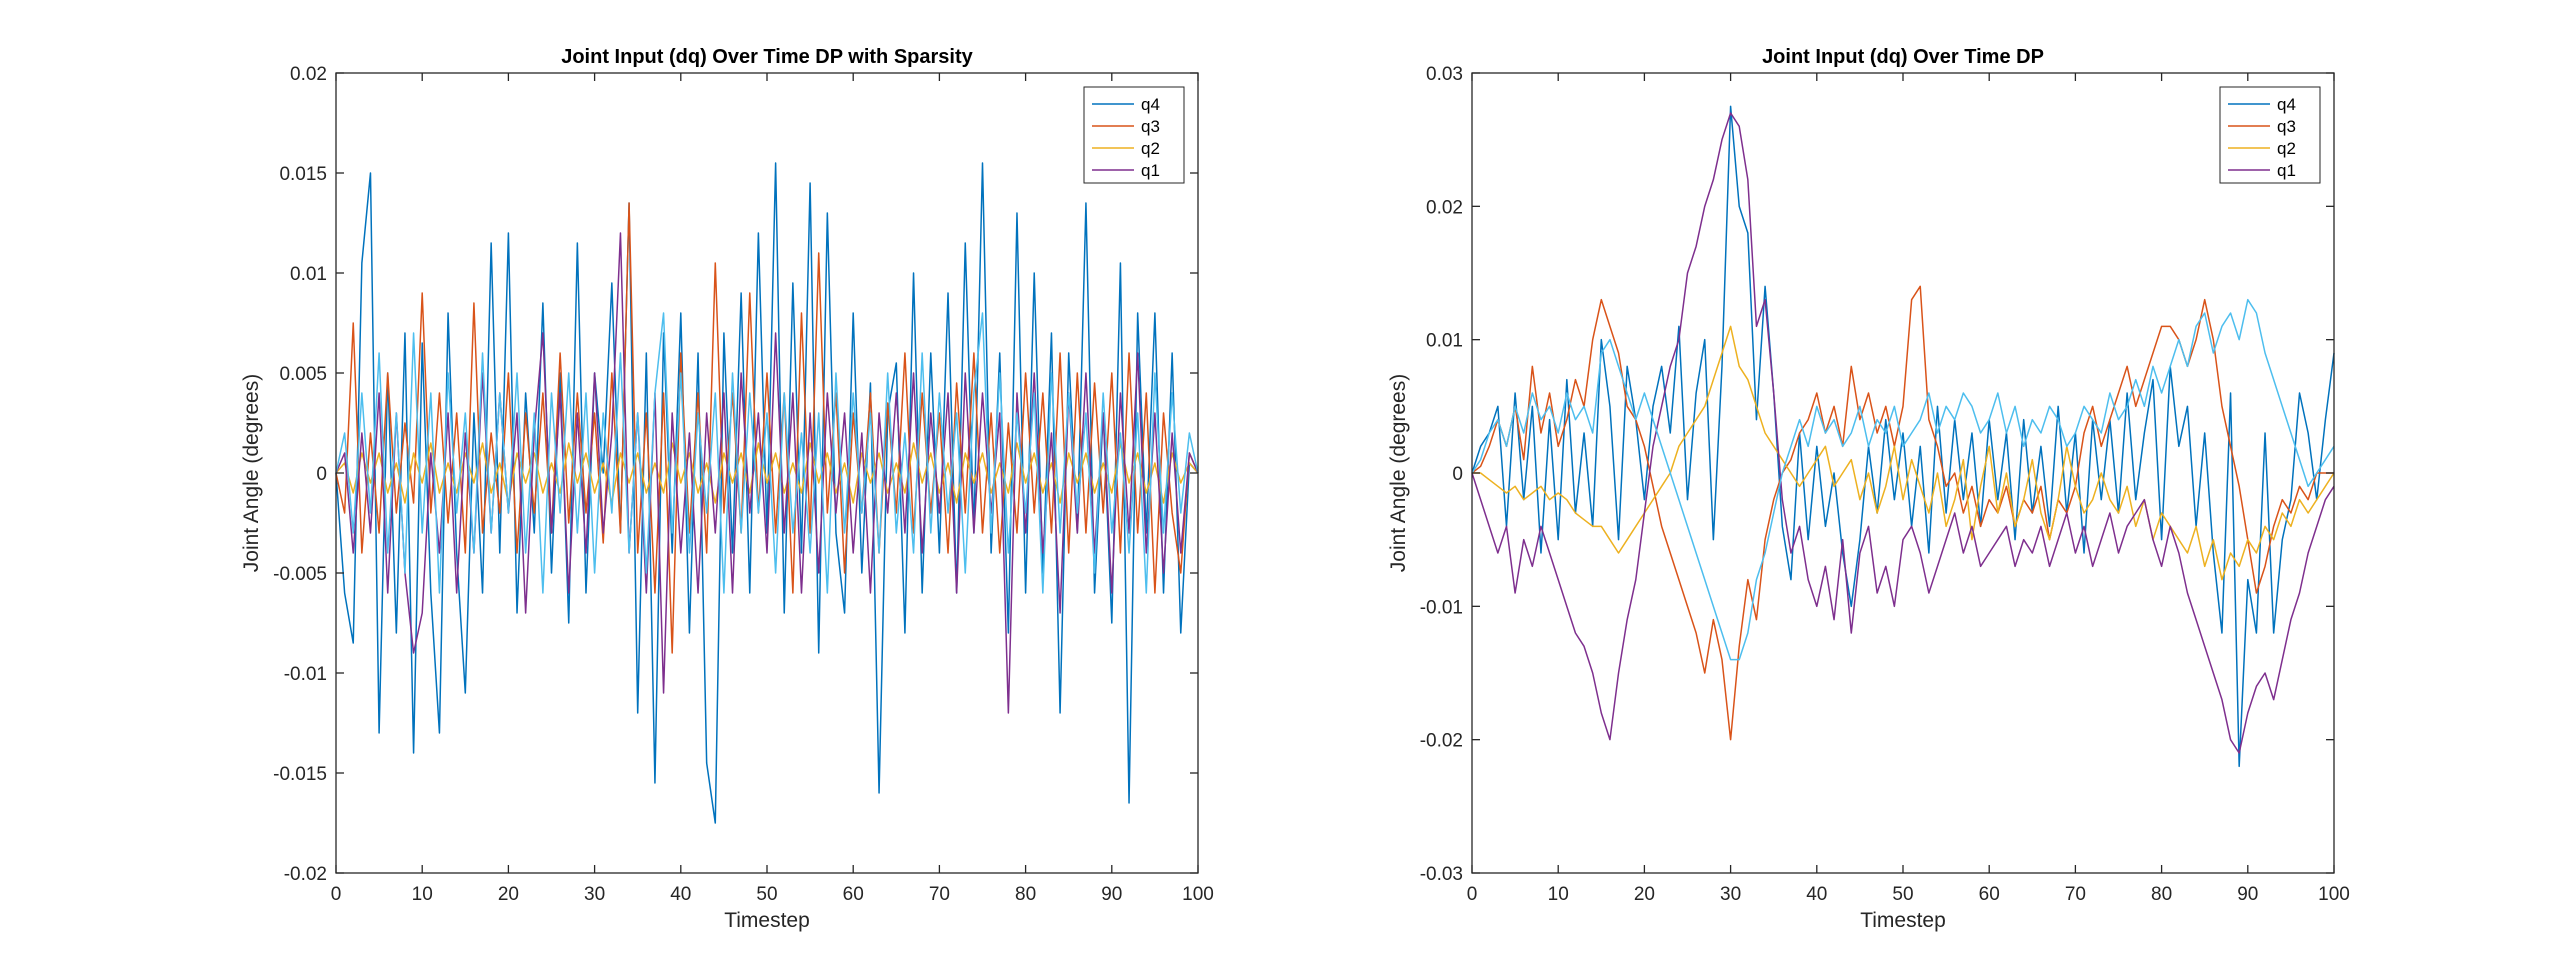 This screenshot has width=2574, height=976. What do you see at coordinates (1444, 74) in the screenshot?
I see `y-tick-label: 0.03` at bounding box center [1444, 74].